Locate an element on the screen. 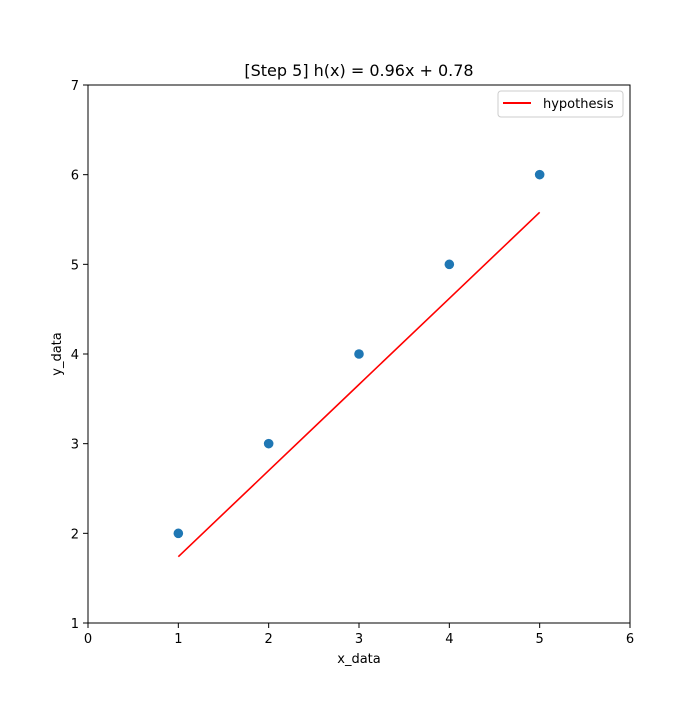 The image size is (700, 704). y-tick-label: 2 is located at coordinates (75, 534).